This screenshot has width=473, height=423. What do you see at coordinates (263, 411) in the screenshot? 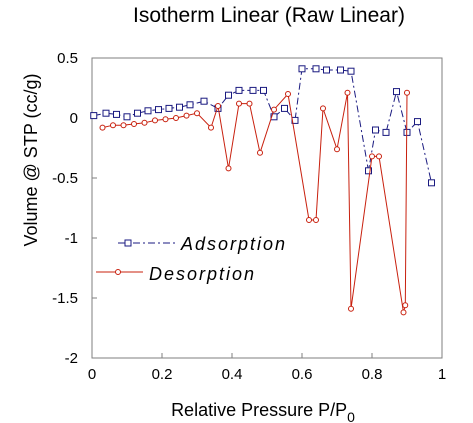
I see `x-axis-label: Relative Pressure P/P0` at bounding box center [263, 411].